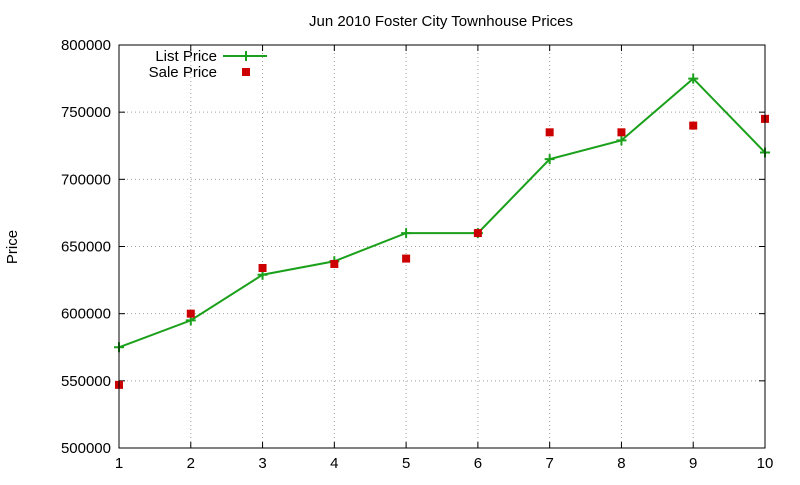  I want to click on y-tick-label: 600000, so click(86, 314).